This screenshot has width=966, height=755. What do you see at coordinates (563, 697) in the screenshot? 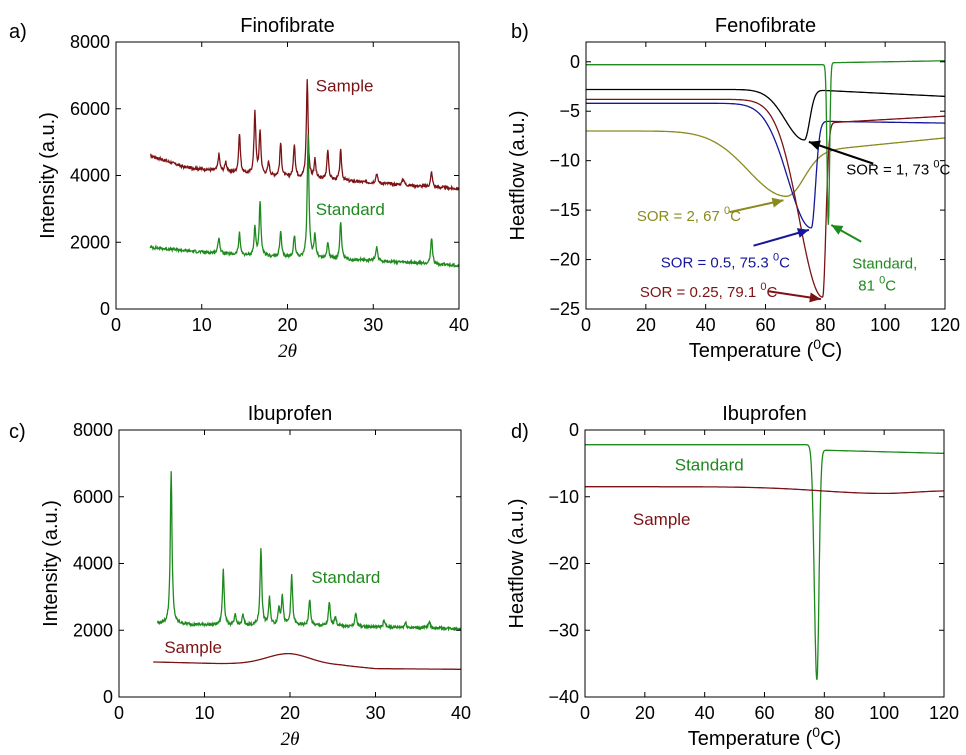
I see `y-tick-label: −40` at bounding box center [563, 697].